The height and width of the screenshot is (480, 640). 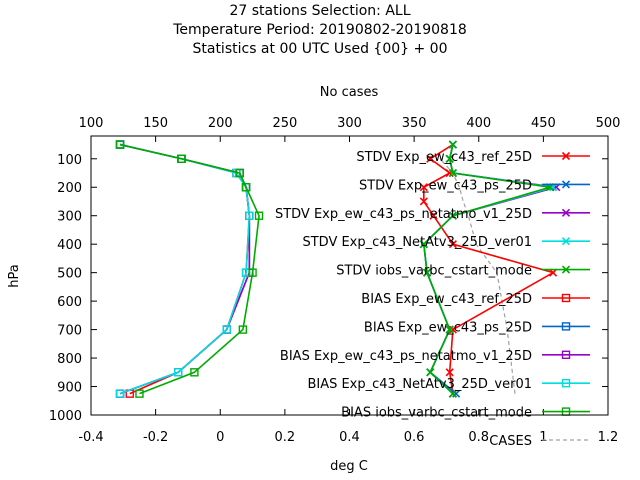 What do you see at coordinates (155, 123) in the screenshot?
I see `x2-tick-label: 150` at bounding box center [155, 123].